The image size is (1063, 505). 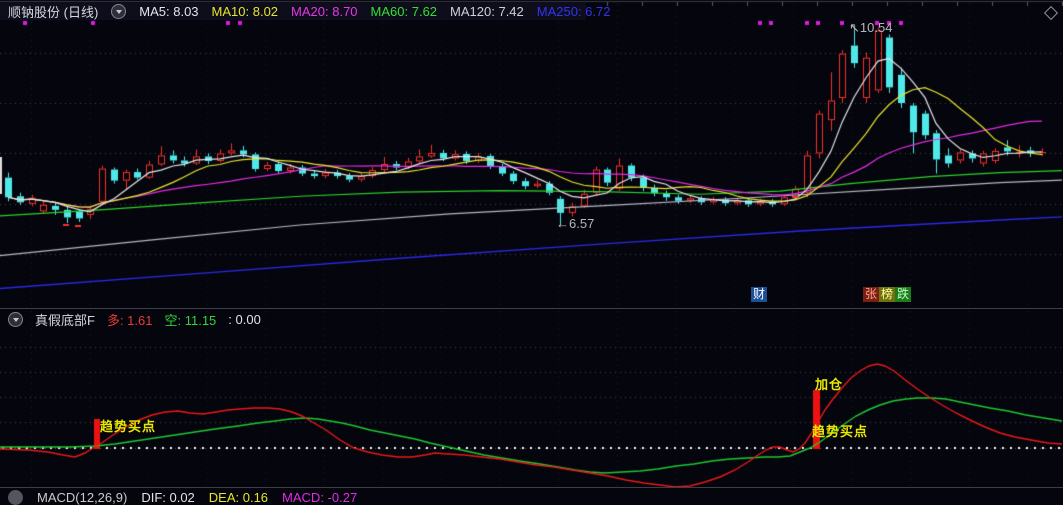 I want to click on ma5-legend: MA5: 8.03, so click(x=169, y=11).